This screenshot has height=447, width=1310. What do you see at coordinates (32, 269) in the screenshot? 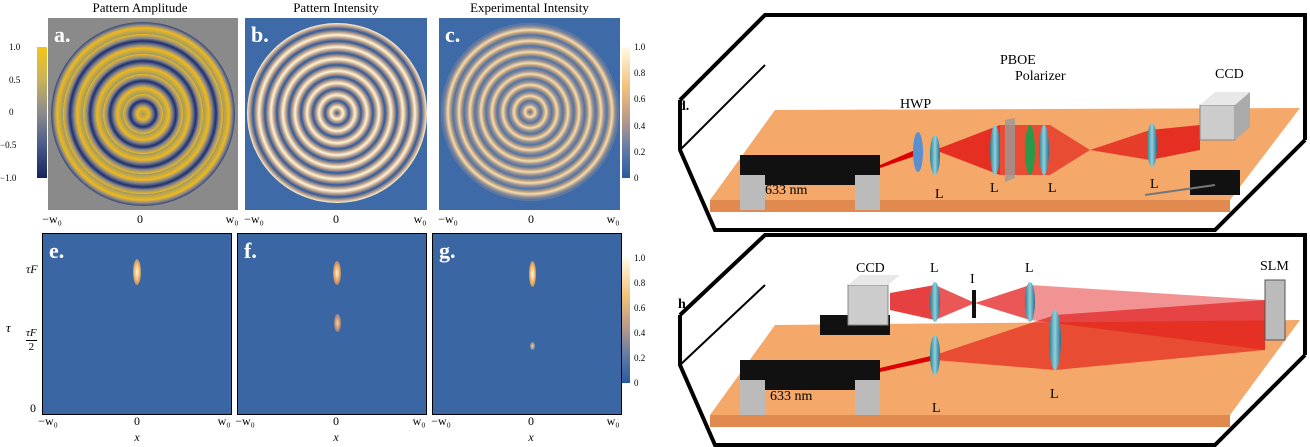
I see `y-tick-label: τF` at bounding box center [32, 269].